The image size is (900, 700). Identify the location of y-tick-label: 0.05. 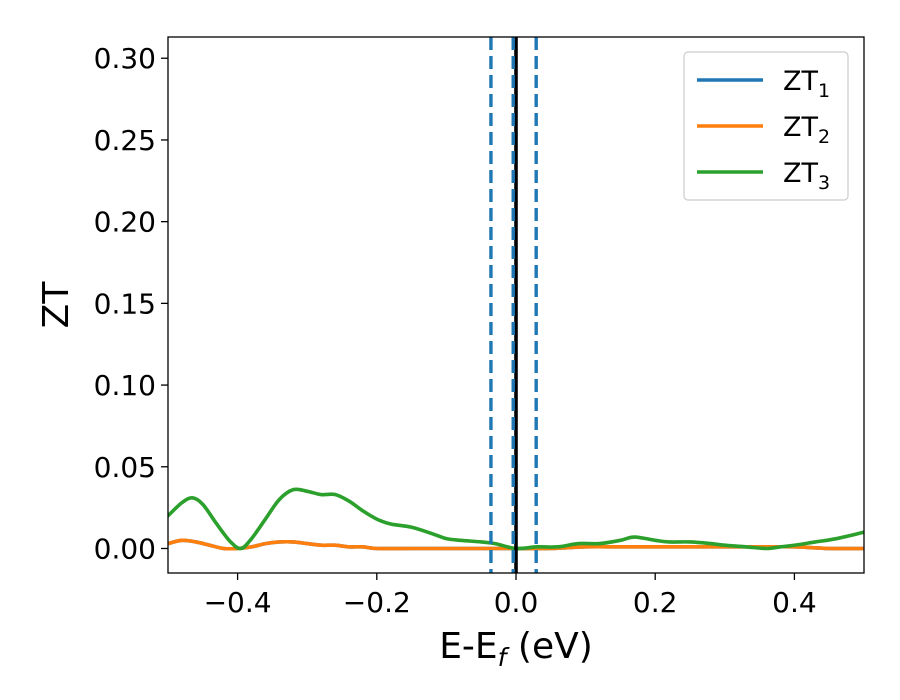
(125, 467).